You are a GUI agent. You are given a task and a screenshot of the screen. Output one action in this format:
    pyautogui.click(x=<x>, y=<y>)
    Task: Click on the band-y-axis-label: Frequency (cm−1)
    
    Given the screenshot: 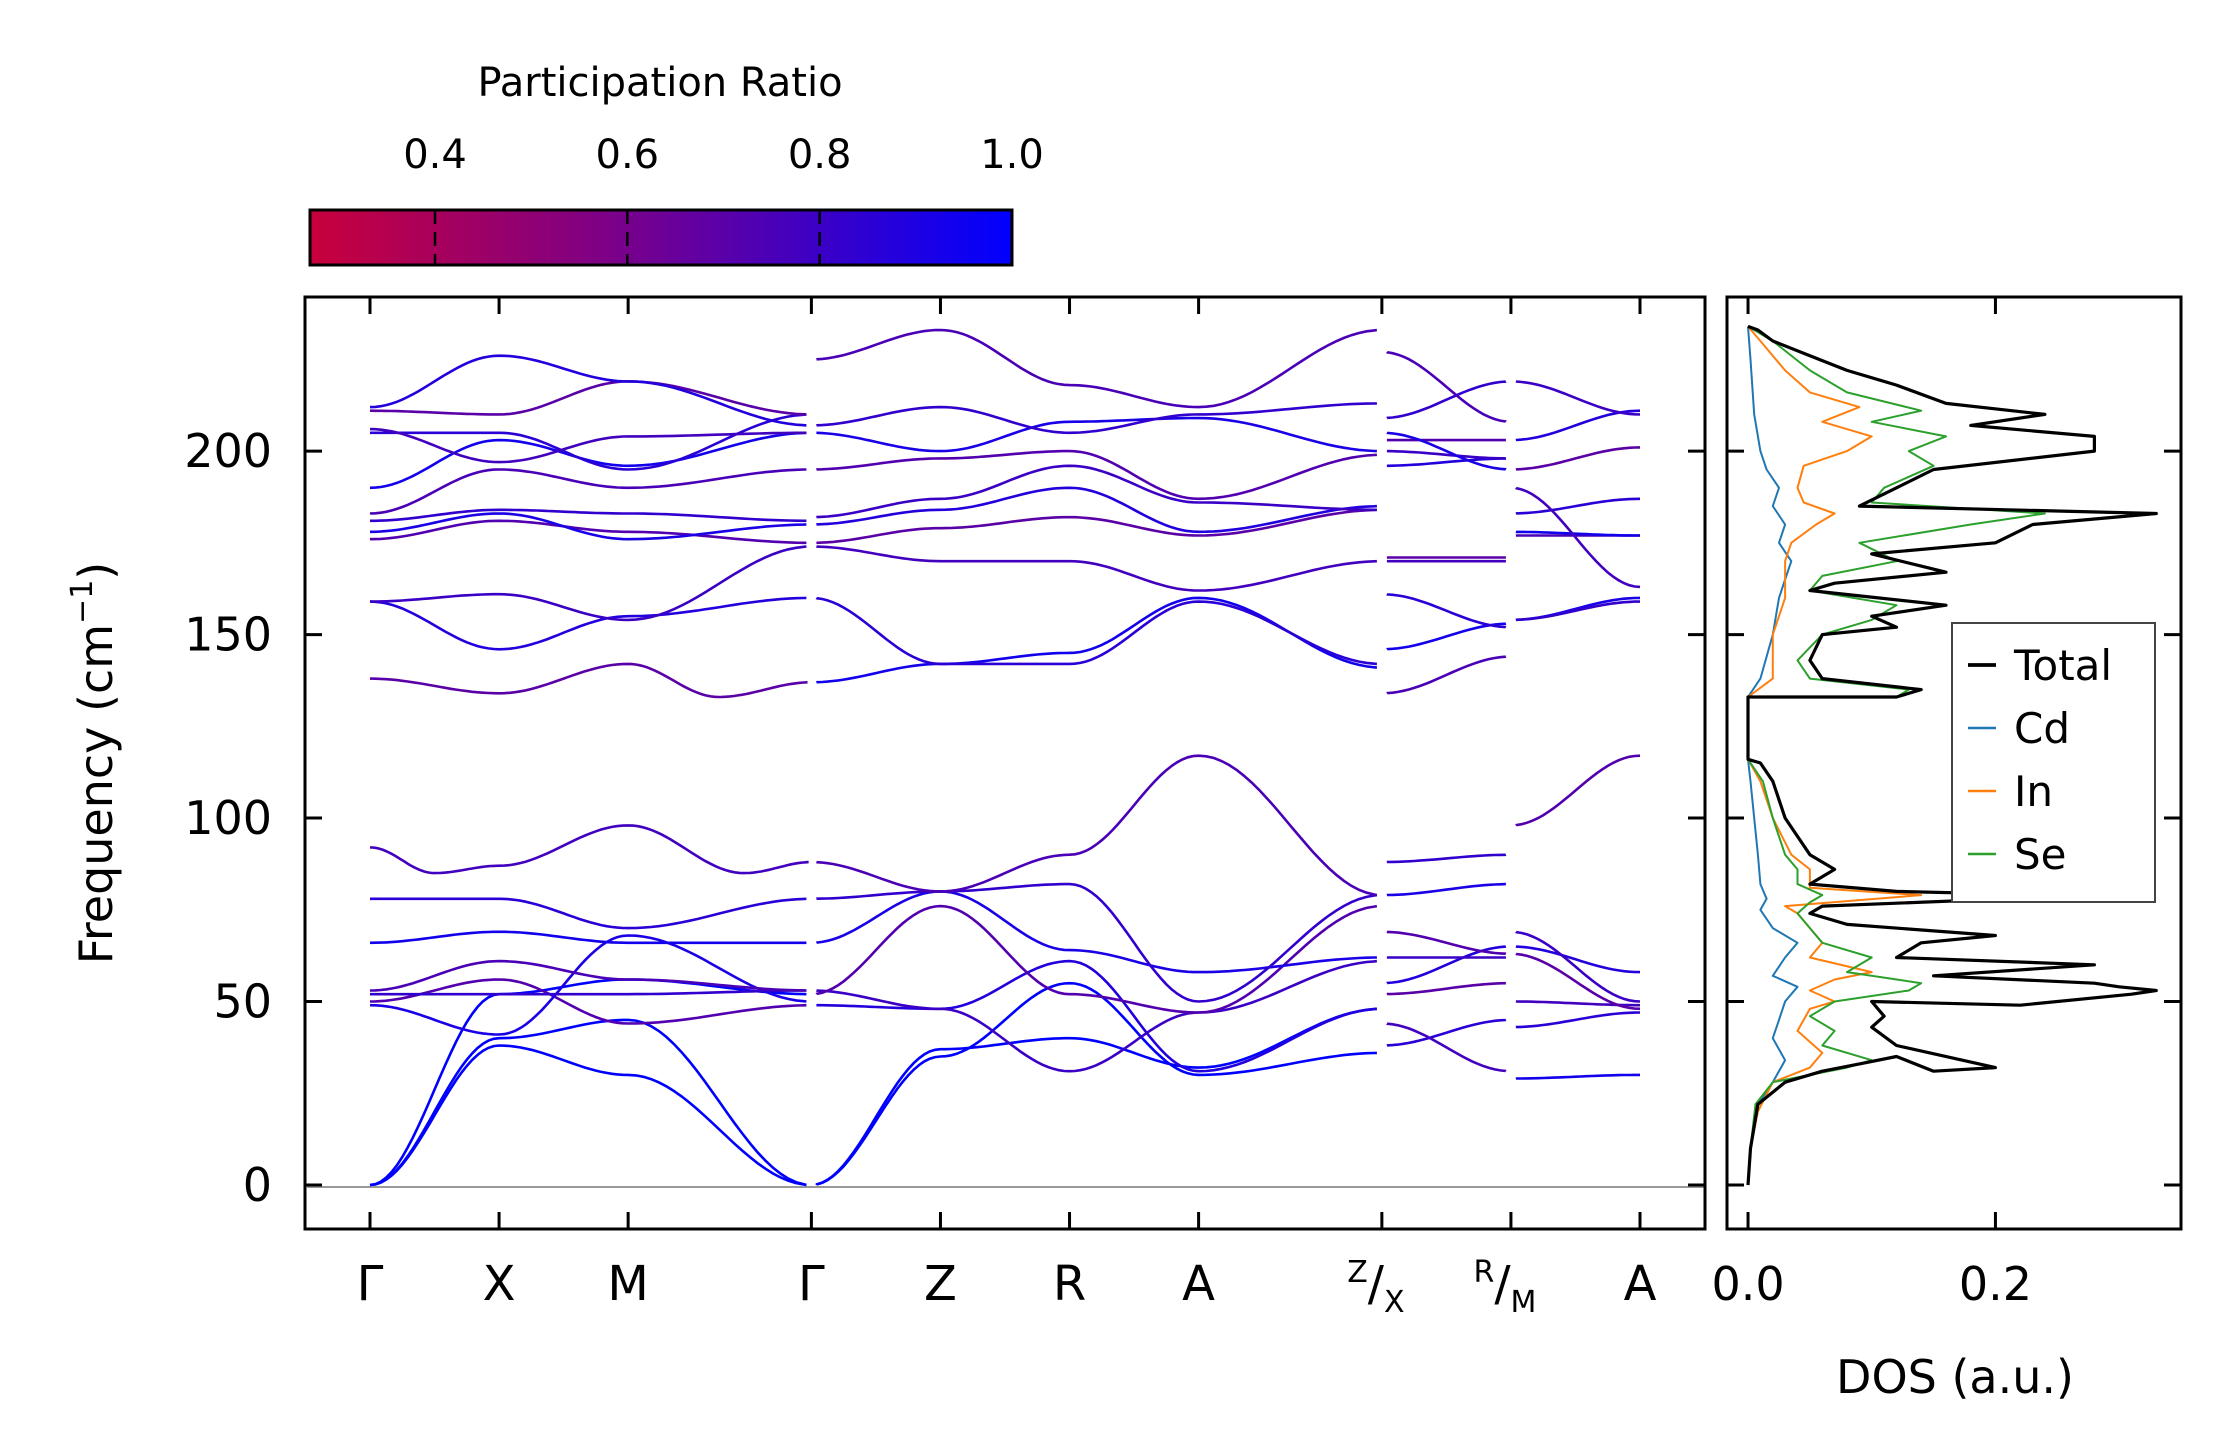 What is the action you would take?
    pyautogui.click(x=94, y=763)
    